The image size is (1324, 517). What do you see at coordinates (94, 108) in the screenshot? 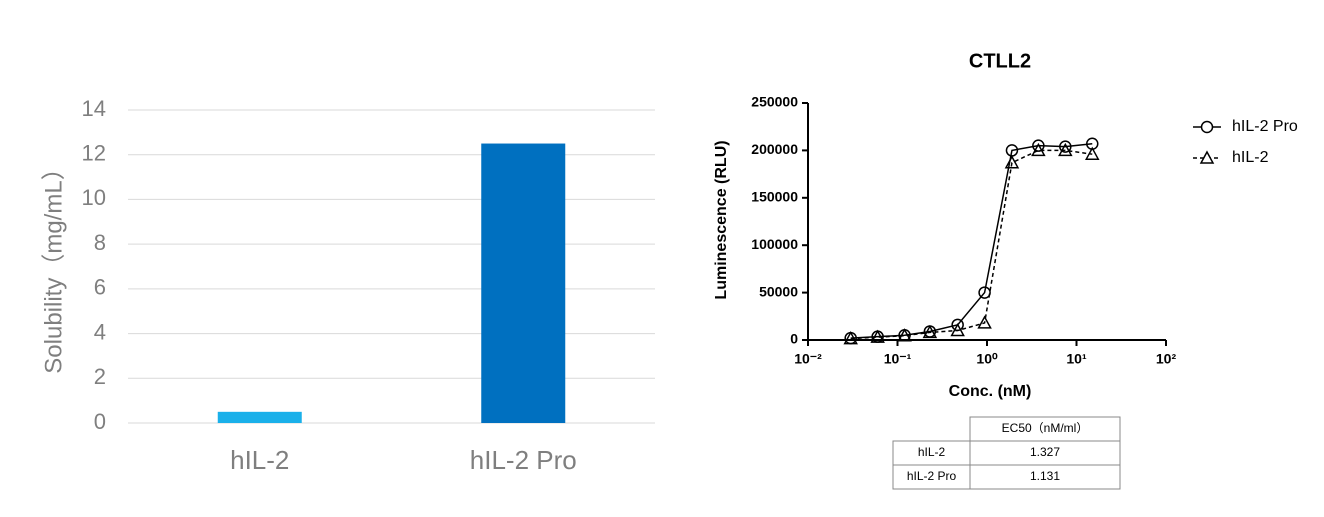
I see `y-tick-label: 14` at bounding box center [94, 108].